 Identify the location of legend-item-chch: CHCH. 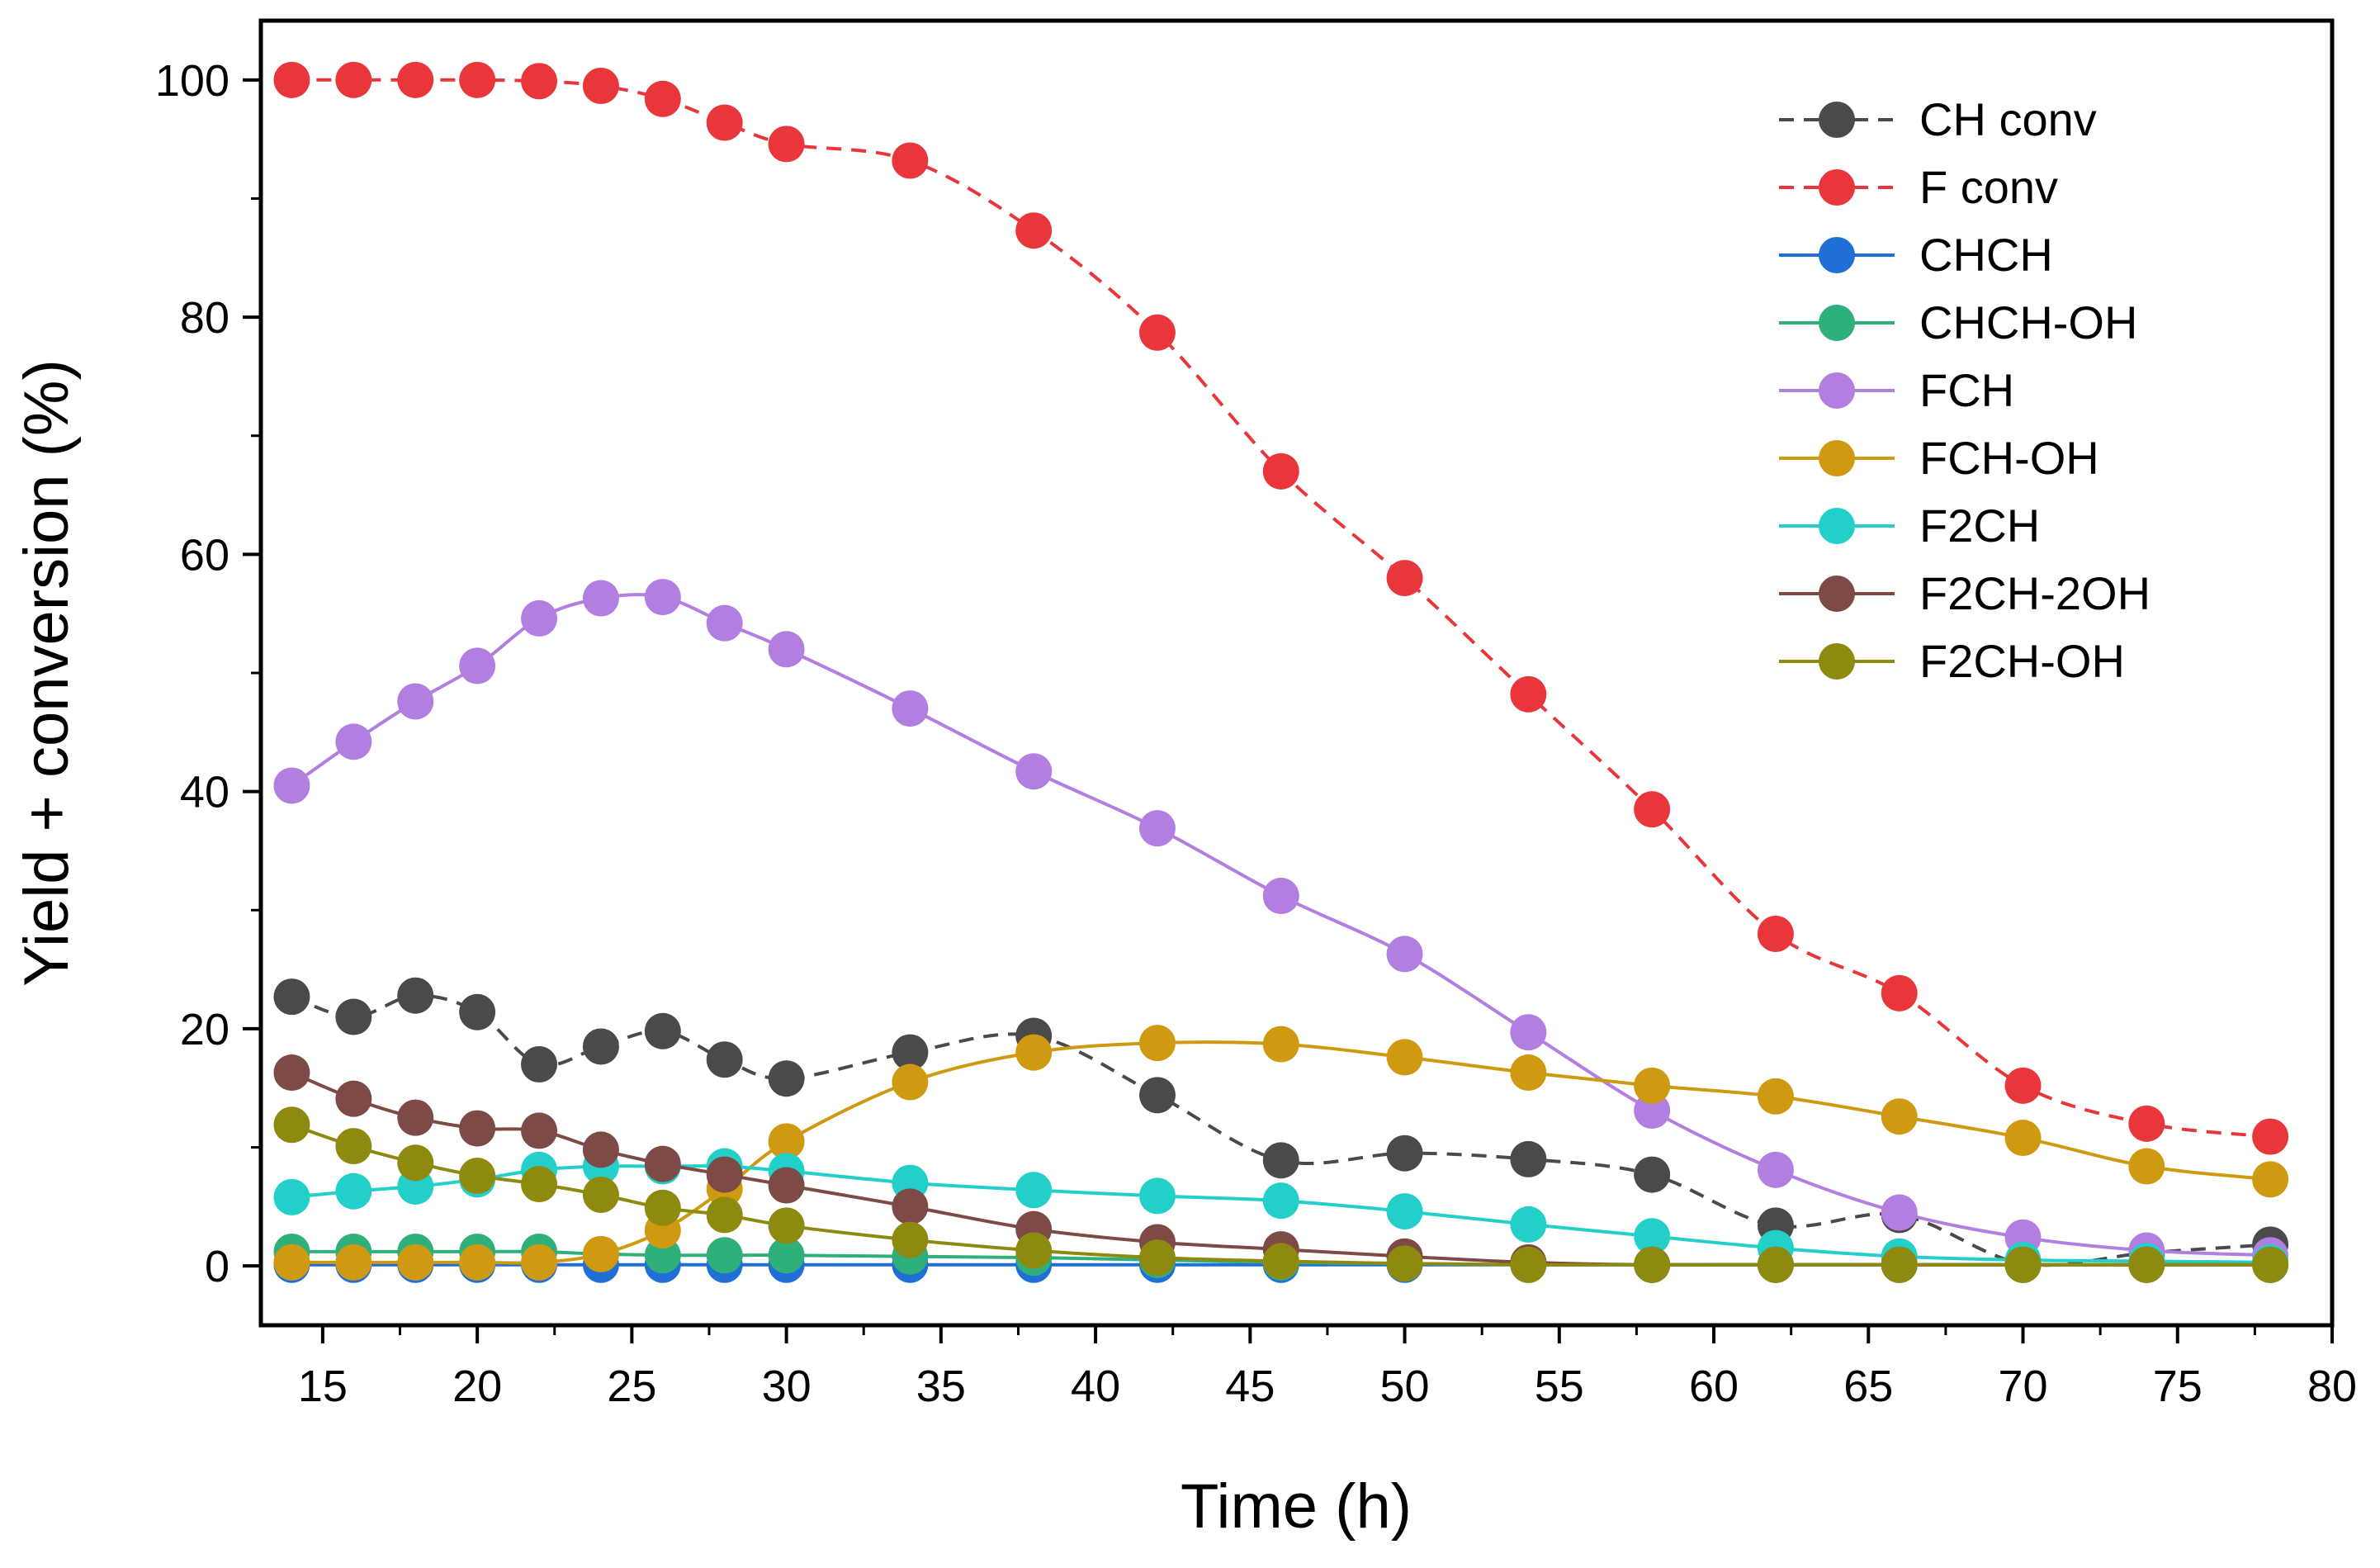
(1916, 255).